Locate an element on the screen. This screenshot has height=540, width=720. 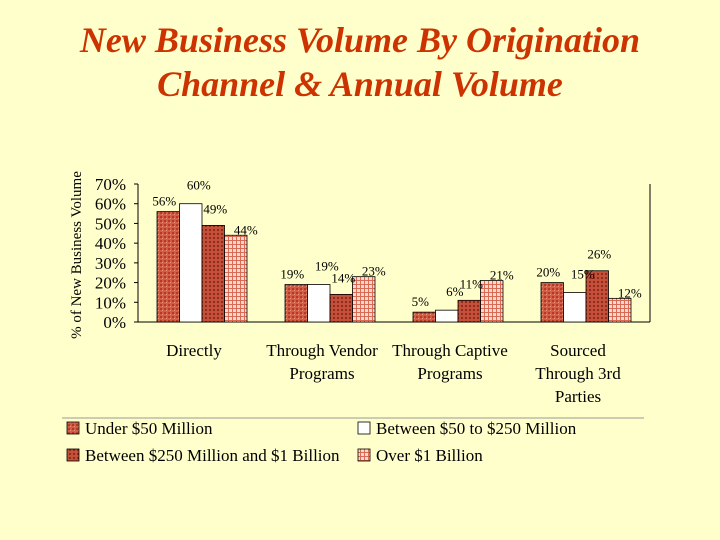
data-label: 23% is located at coordinates (374, 271).